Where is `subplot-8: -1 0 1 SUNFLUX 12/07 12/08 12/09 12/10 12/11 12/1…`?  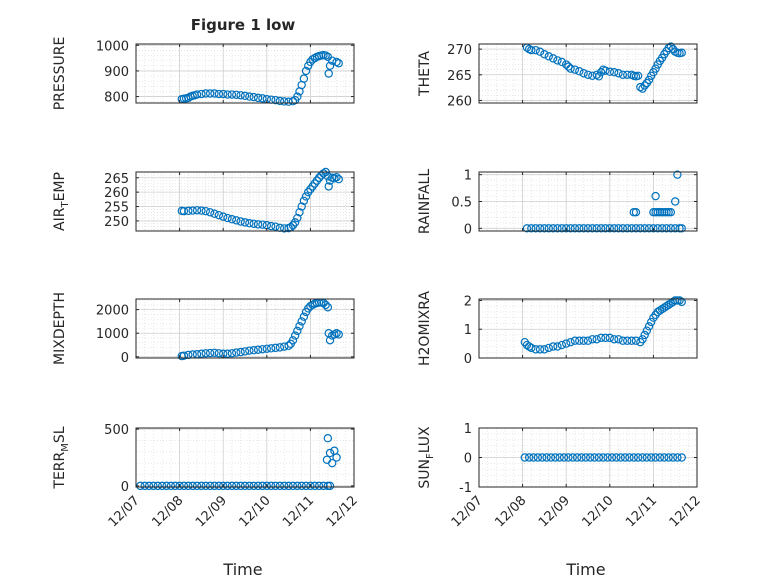 subplot-8: -1 0 1 SUNFLUX 12/07 12/08 12/09 12/10 12/11 12/1… is located at coordinates (560, 476).